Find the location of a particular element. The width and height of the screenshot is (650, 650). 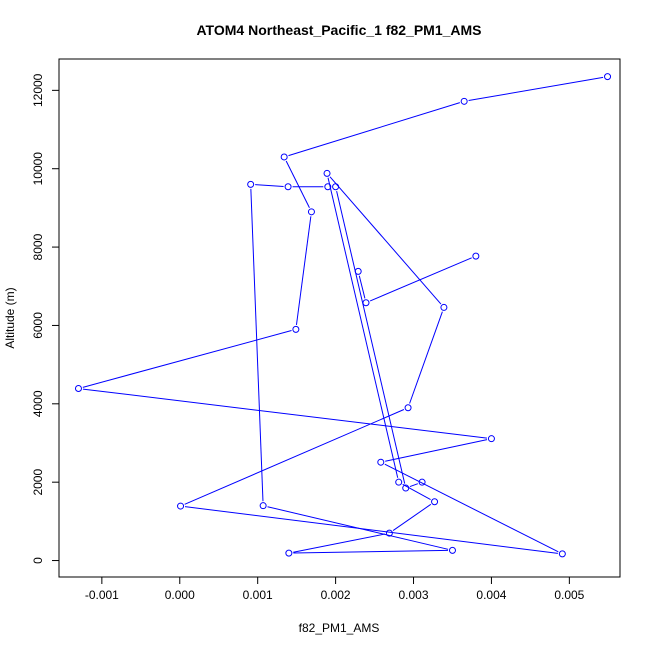

y-tick-label: 12000 is located at coordinates (38, 90).